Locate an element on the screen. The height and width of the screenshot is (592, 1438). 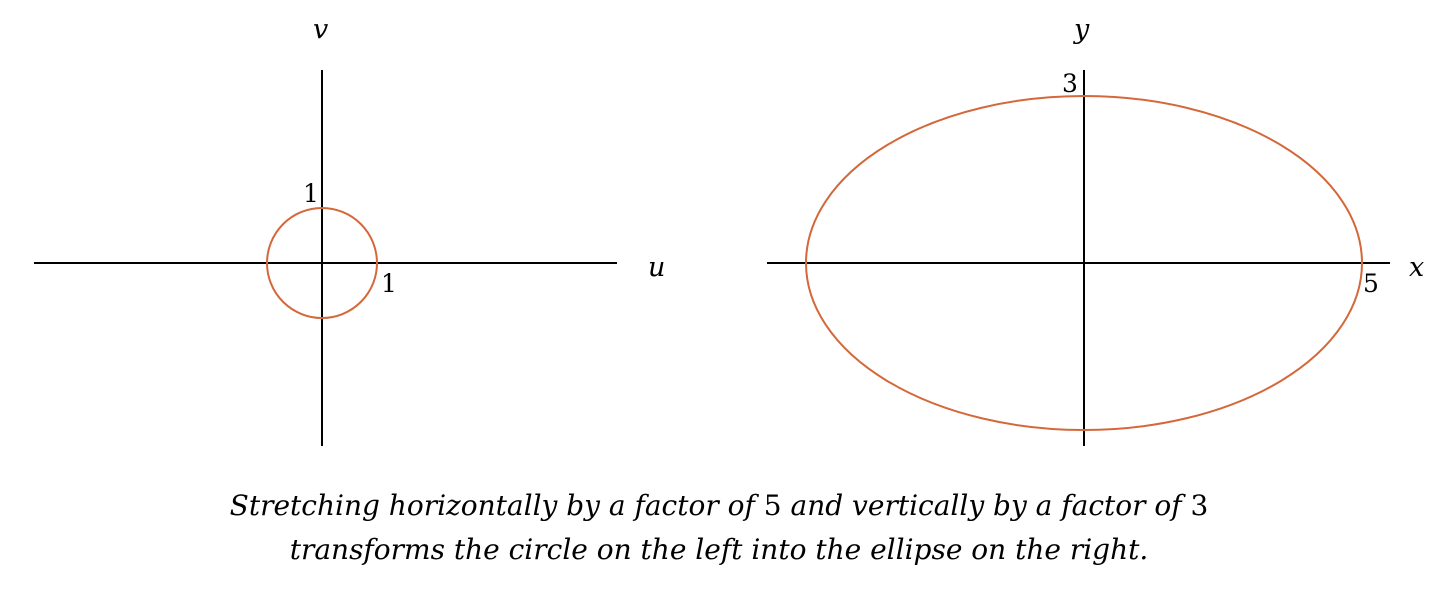
unit-circle is located at coordinates (322, 263).